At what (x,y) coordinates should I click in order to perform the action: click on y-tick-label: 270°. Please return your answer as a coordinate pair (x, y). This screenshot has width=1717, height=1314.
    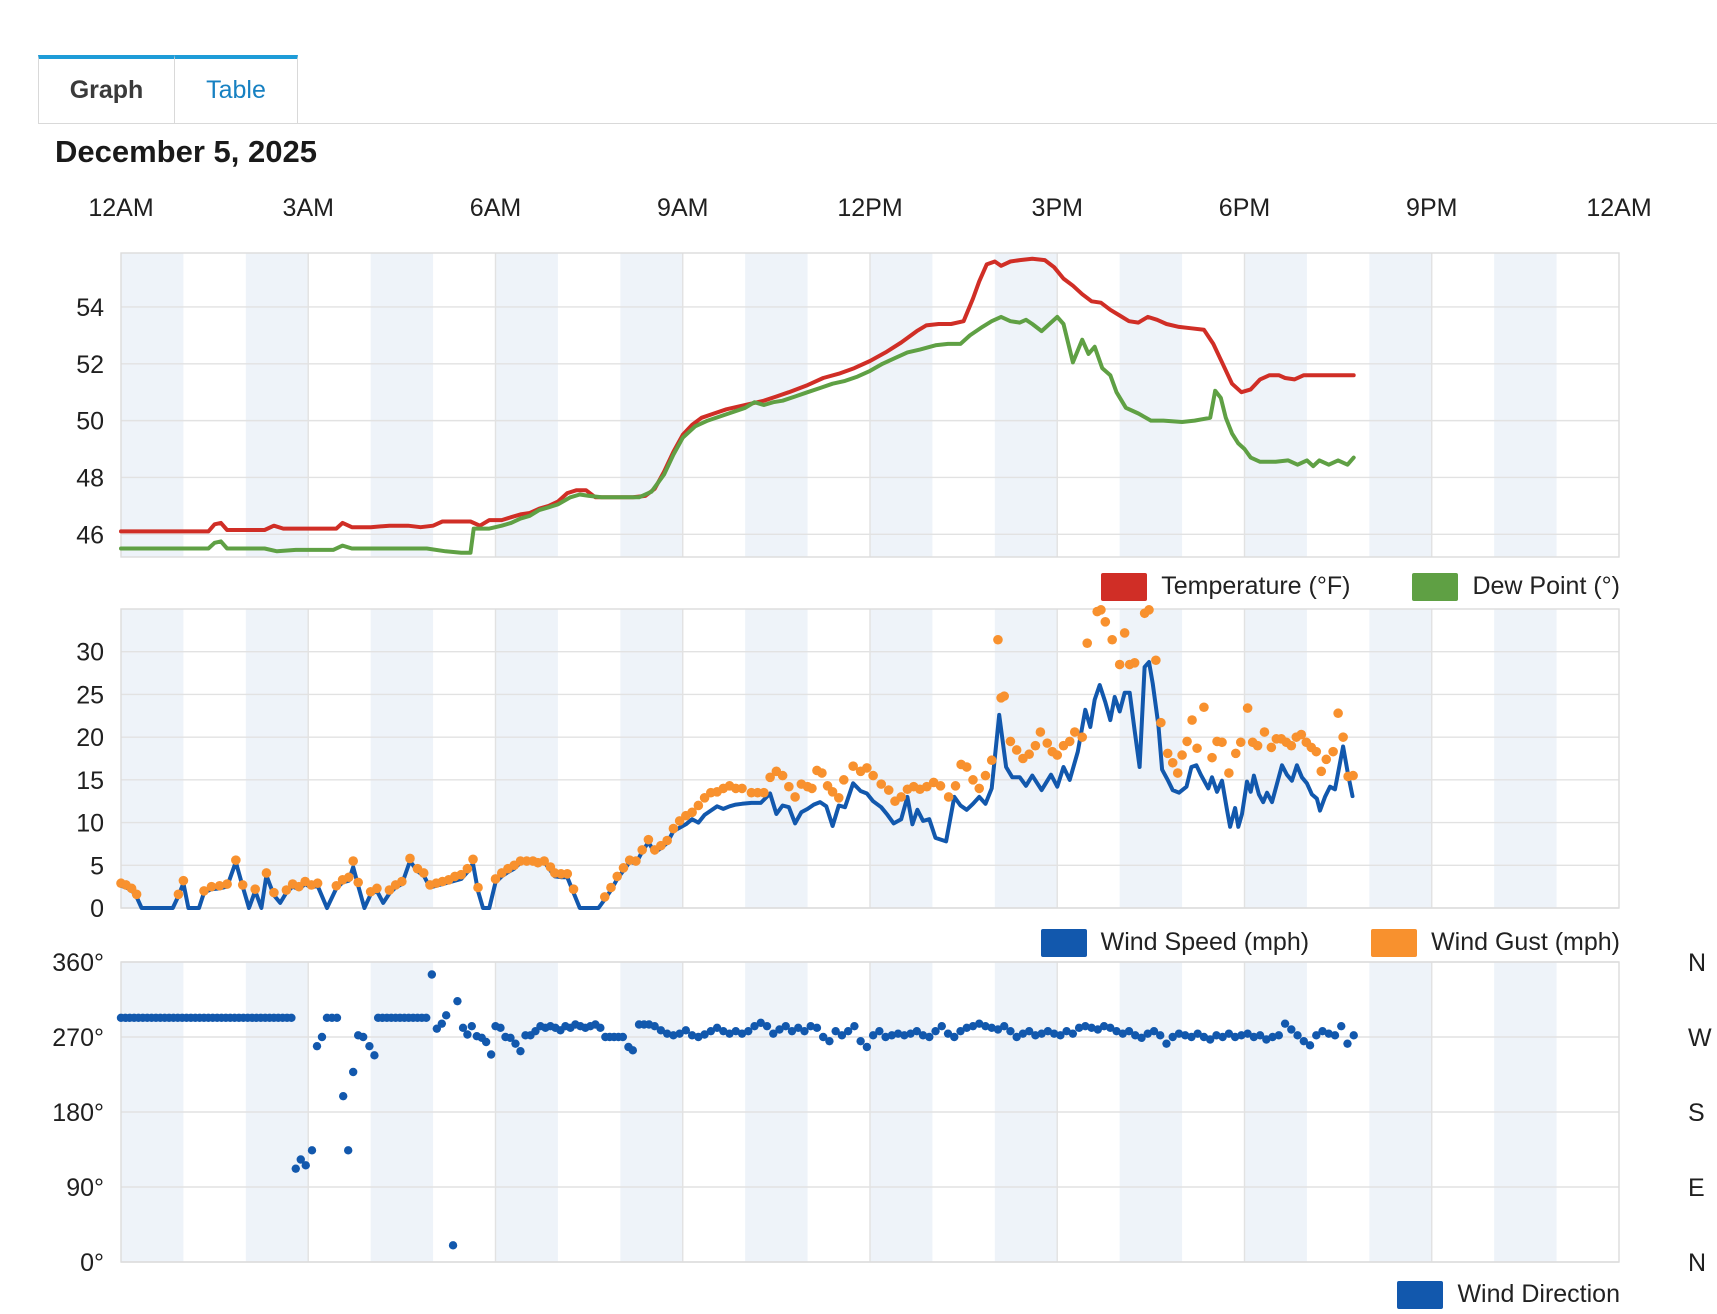
    Looking at the image, I should click on (78, 1038).